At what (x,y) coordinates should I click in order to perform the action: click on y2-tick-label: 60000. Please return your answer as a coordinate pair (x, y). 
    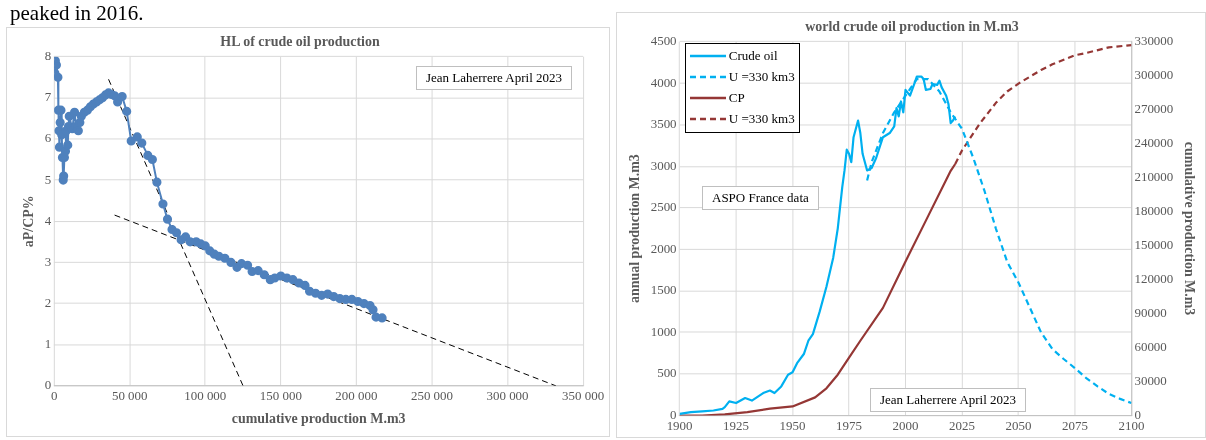
    Looking at the image, I should click on (1150, 346).